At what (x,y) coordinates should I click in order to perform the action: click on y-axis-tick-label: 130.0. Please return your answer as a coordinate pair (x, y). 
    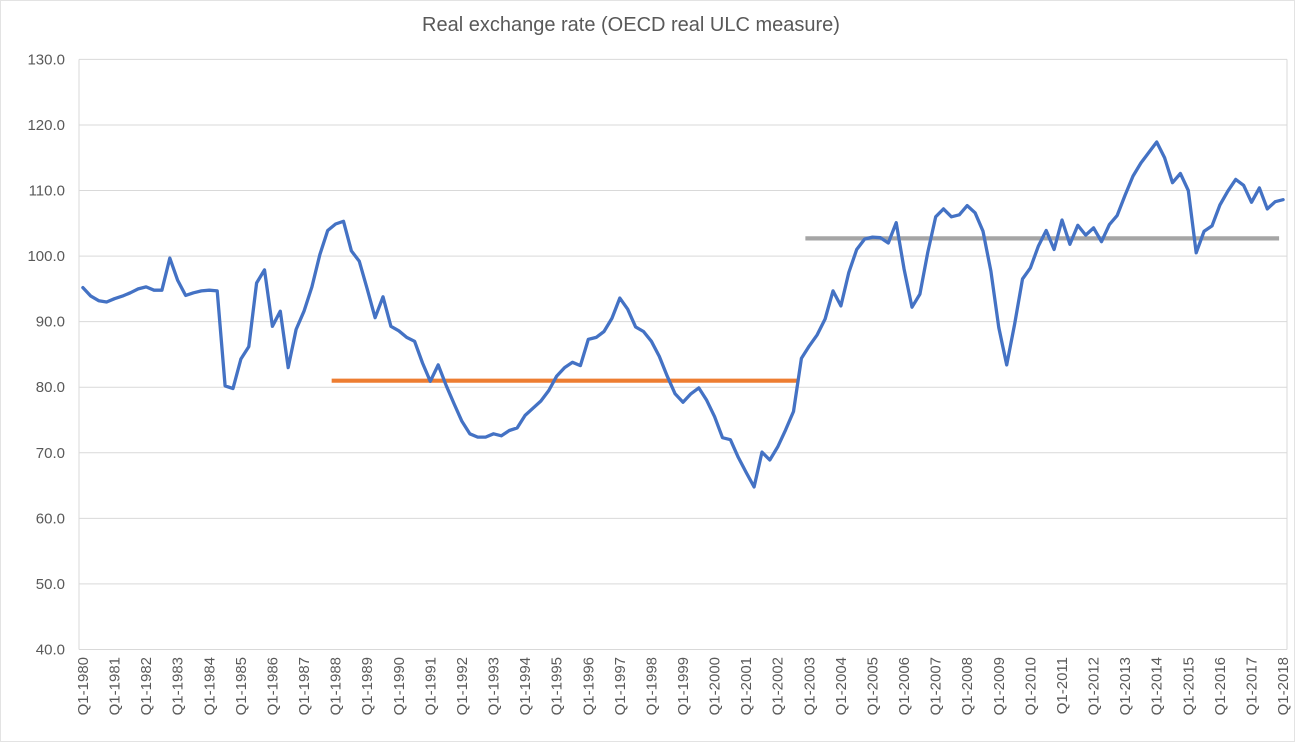
    Looking at the image, I should click on (46, 59).